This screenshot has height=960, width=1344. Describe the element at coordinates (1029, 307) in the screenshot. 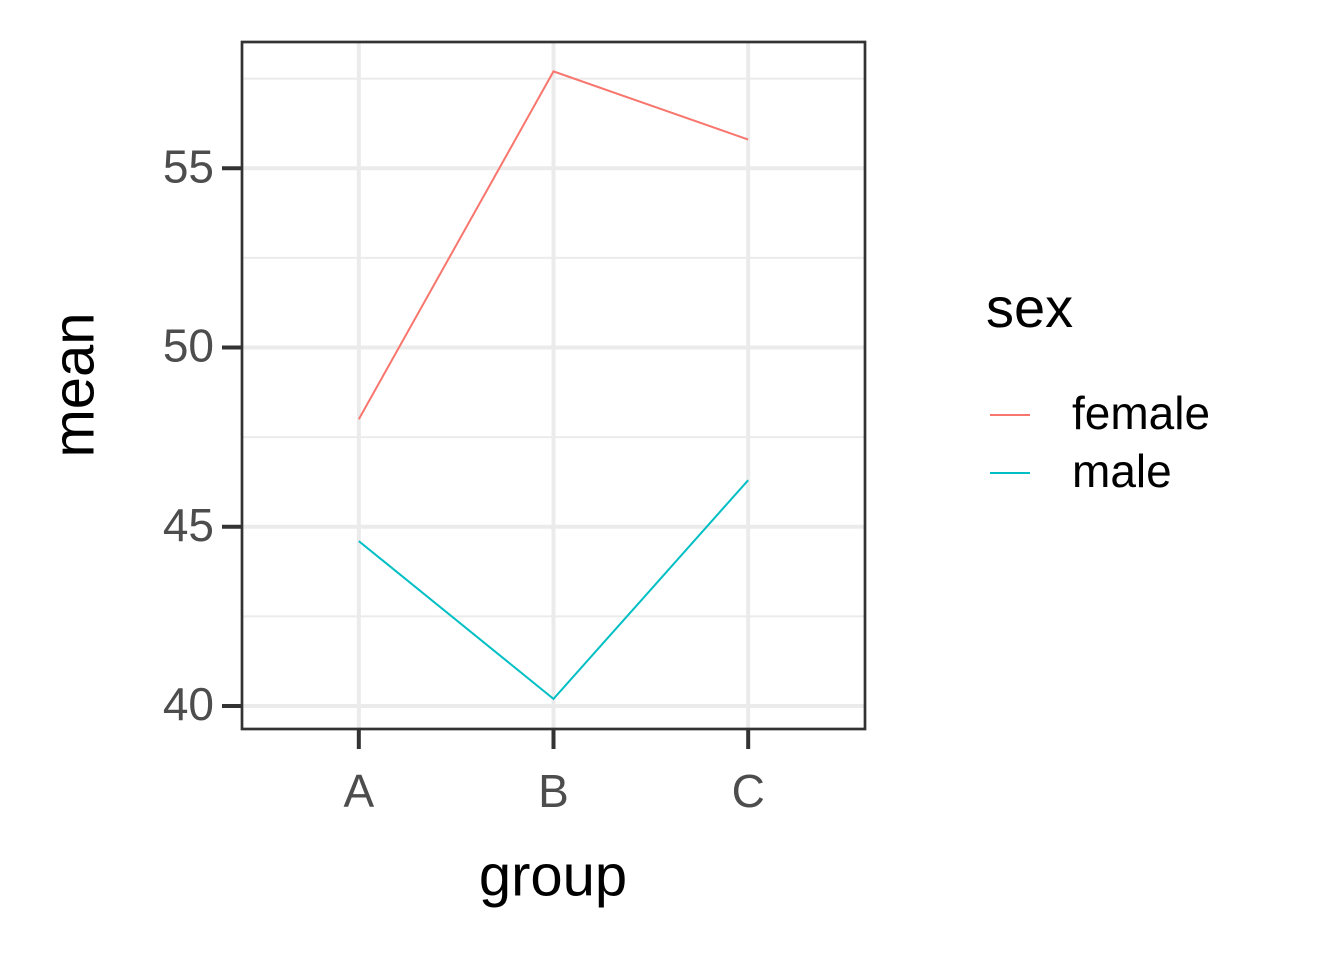

I see `legend-title: sex` at that location.